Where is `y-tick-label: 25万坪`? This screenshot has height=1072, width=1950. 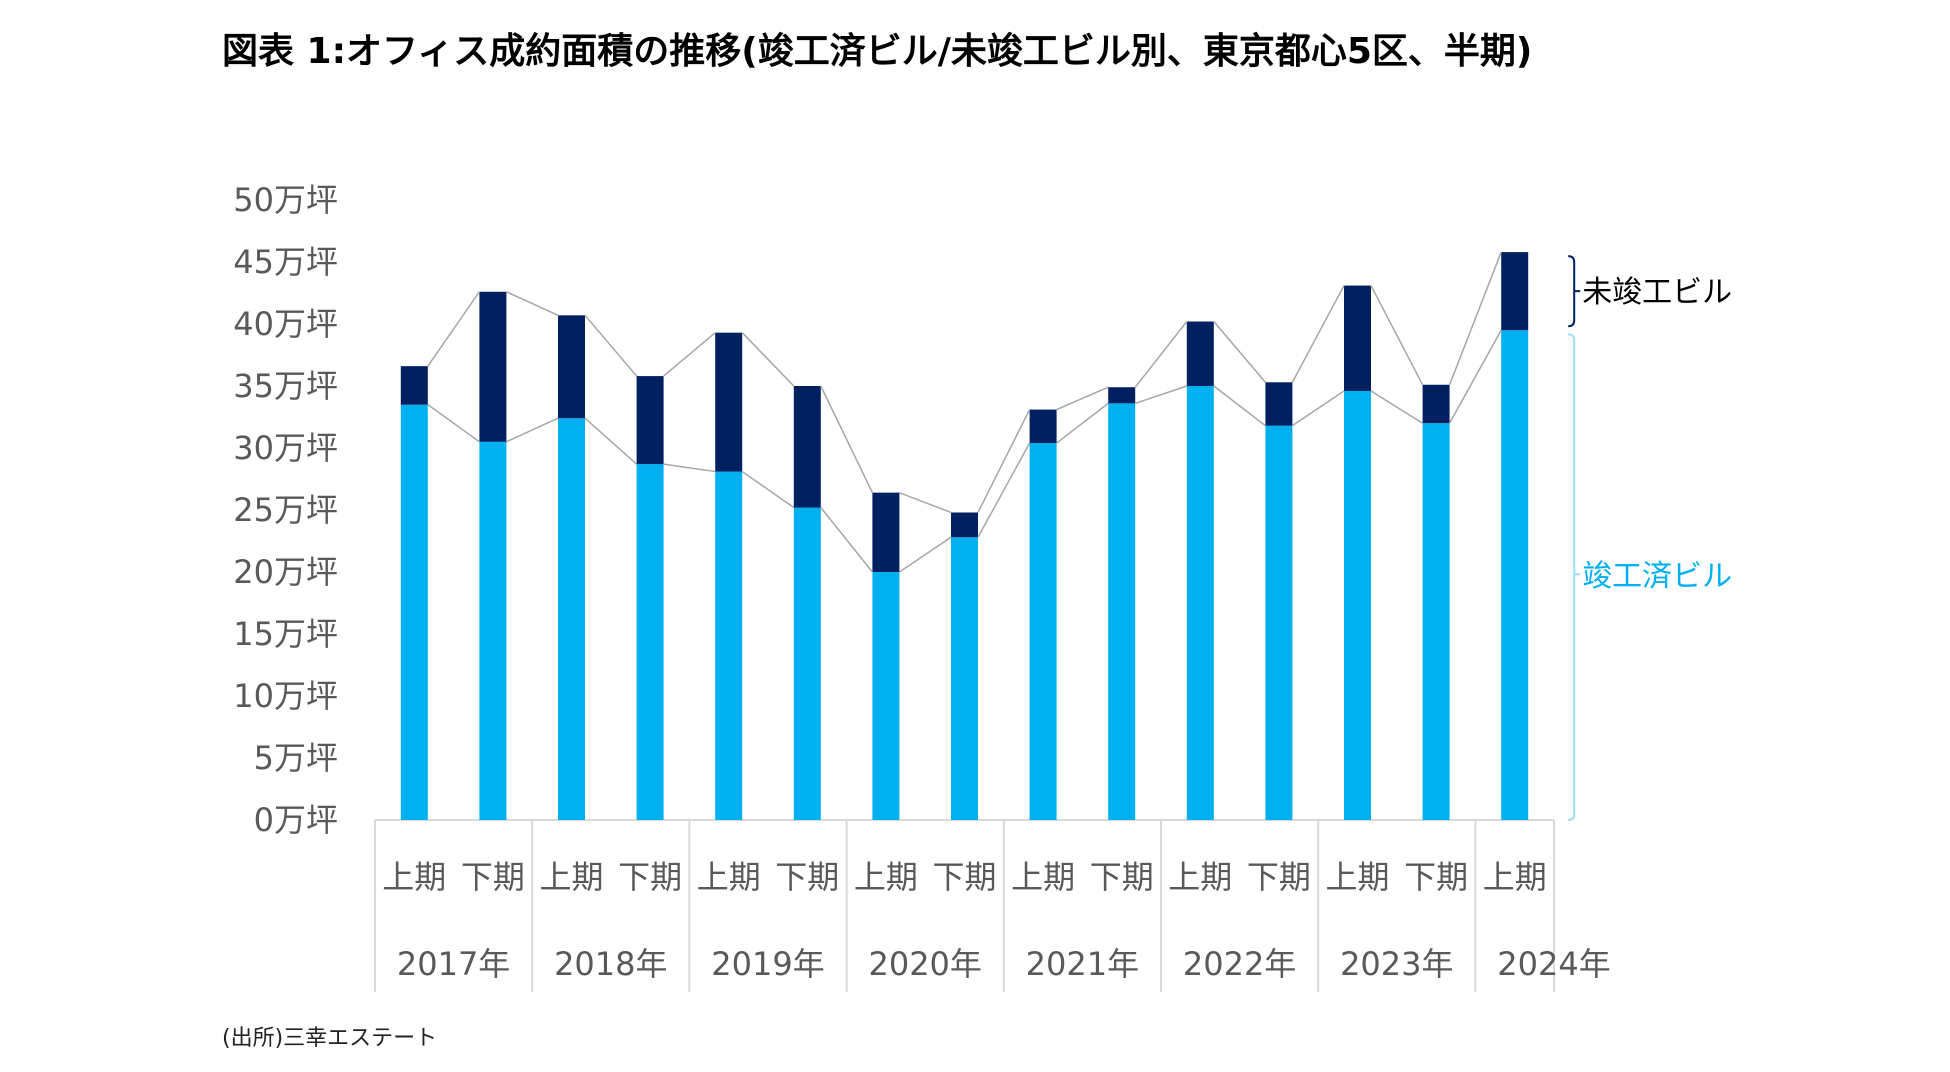 y-tick-label: 25万坪 is located at coordinates (285, 510).